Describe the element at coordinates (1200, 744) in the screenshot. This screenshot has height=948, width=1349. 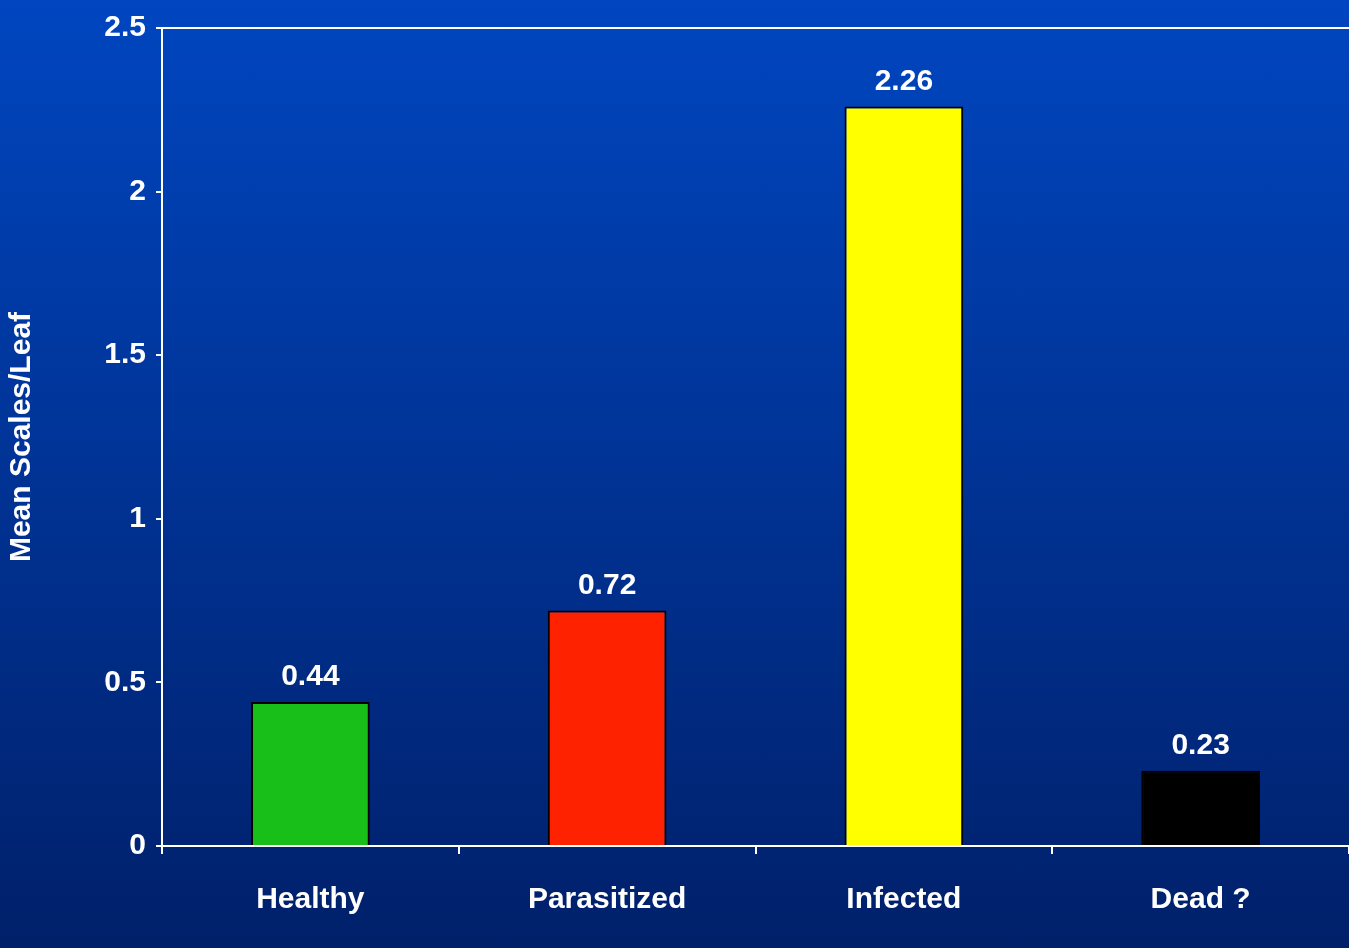
I see `data-label: 0.23` at that location.